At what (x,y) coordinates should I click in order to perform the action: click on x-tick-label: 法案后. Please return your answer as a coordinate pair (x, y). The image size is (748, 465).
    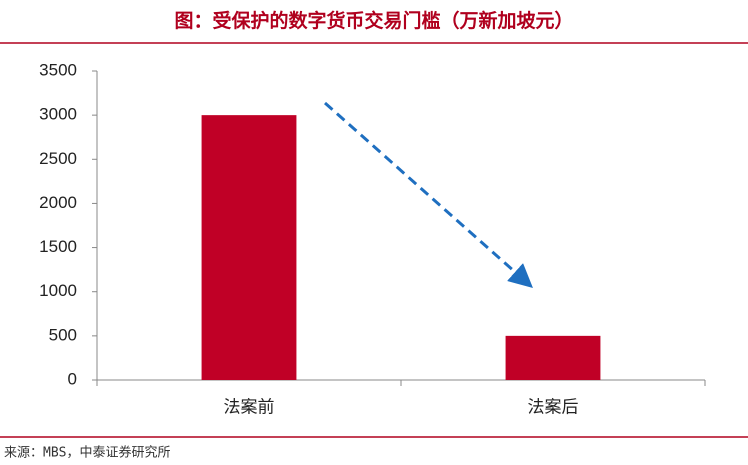
    Looking at the image, I should click on (553, 406).